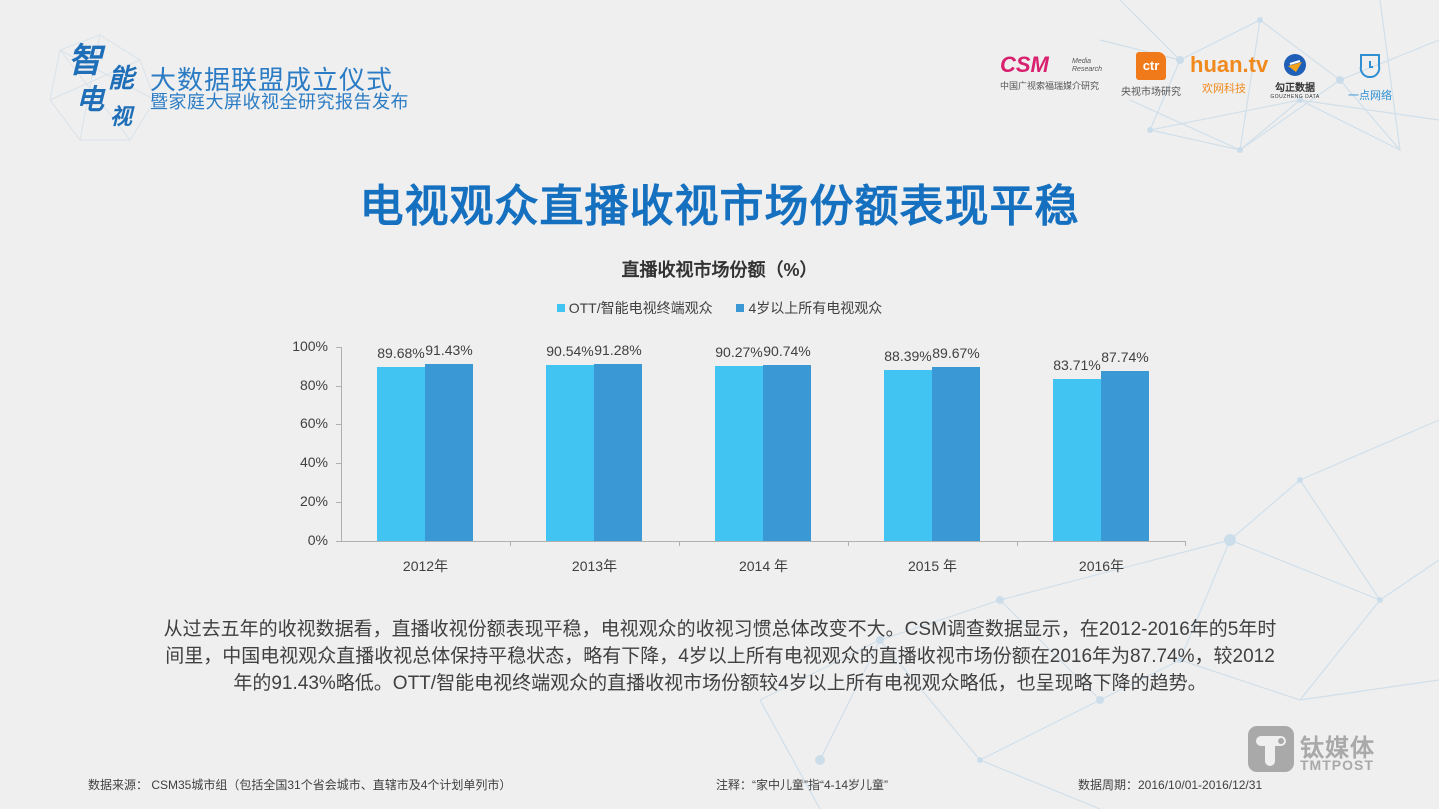 This screenshot has height=809, width=1439. What do you see at coordinates (313, 423) in the screenshot?
I see `y-tick-label: 60%` at bounding box center [313, 423].